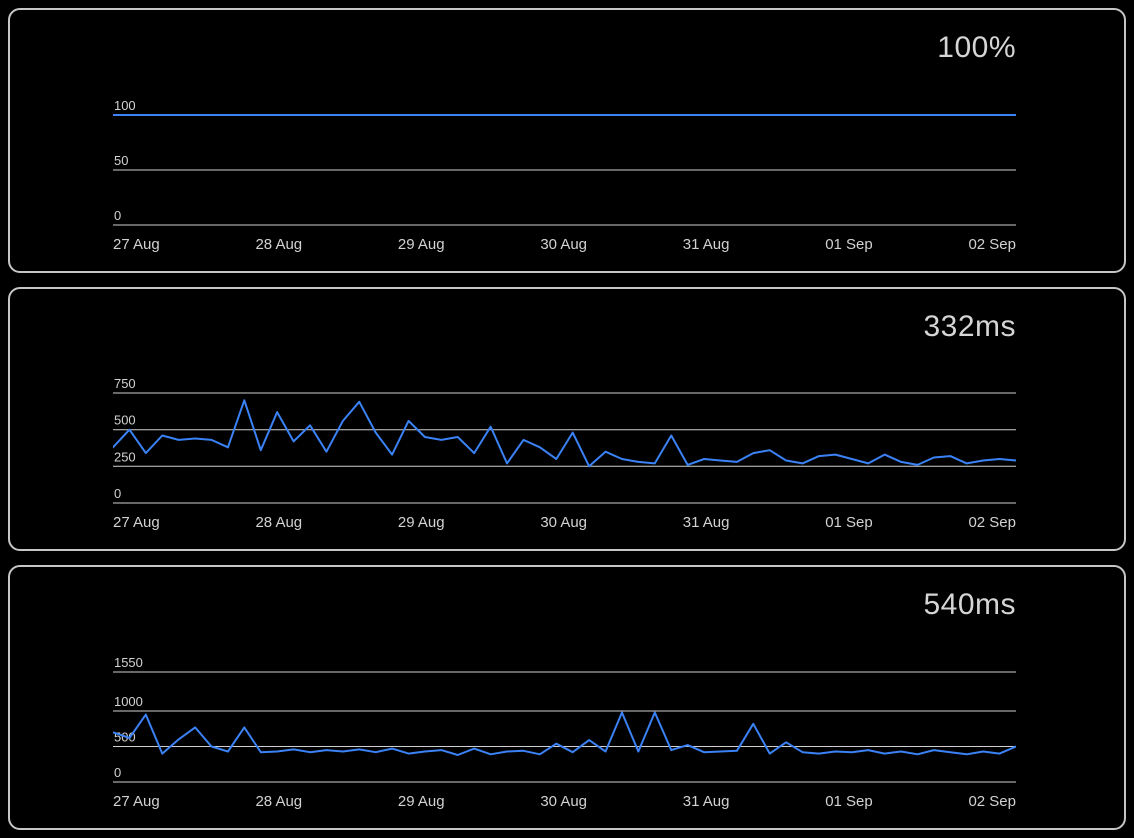  Describe the element at coordinates (128, 662) in the screenshot. I see `y-tick-label: 1550` at that location.